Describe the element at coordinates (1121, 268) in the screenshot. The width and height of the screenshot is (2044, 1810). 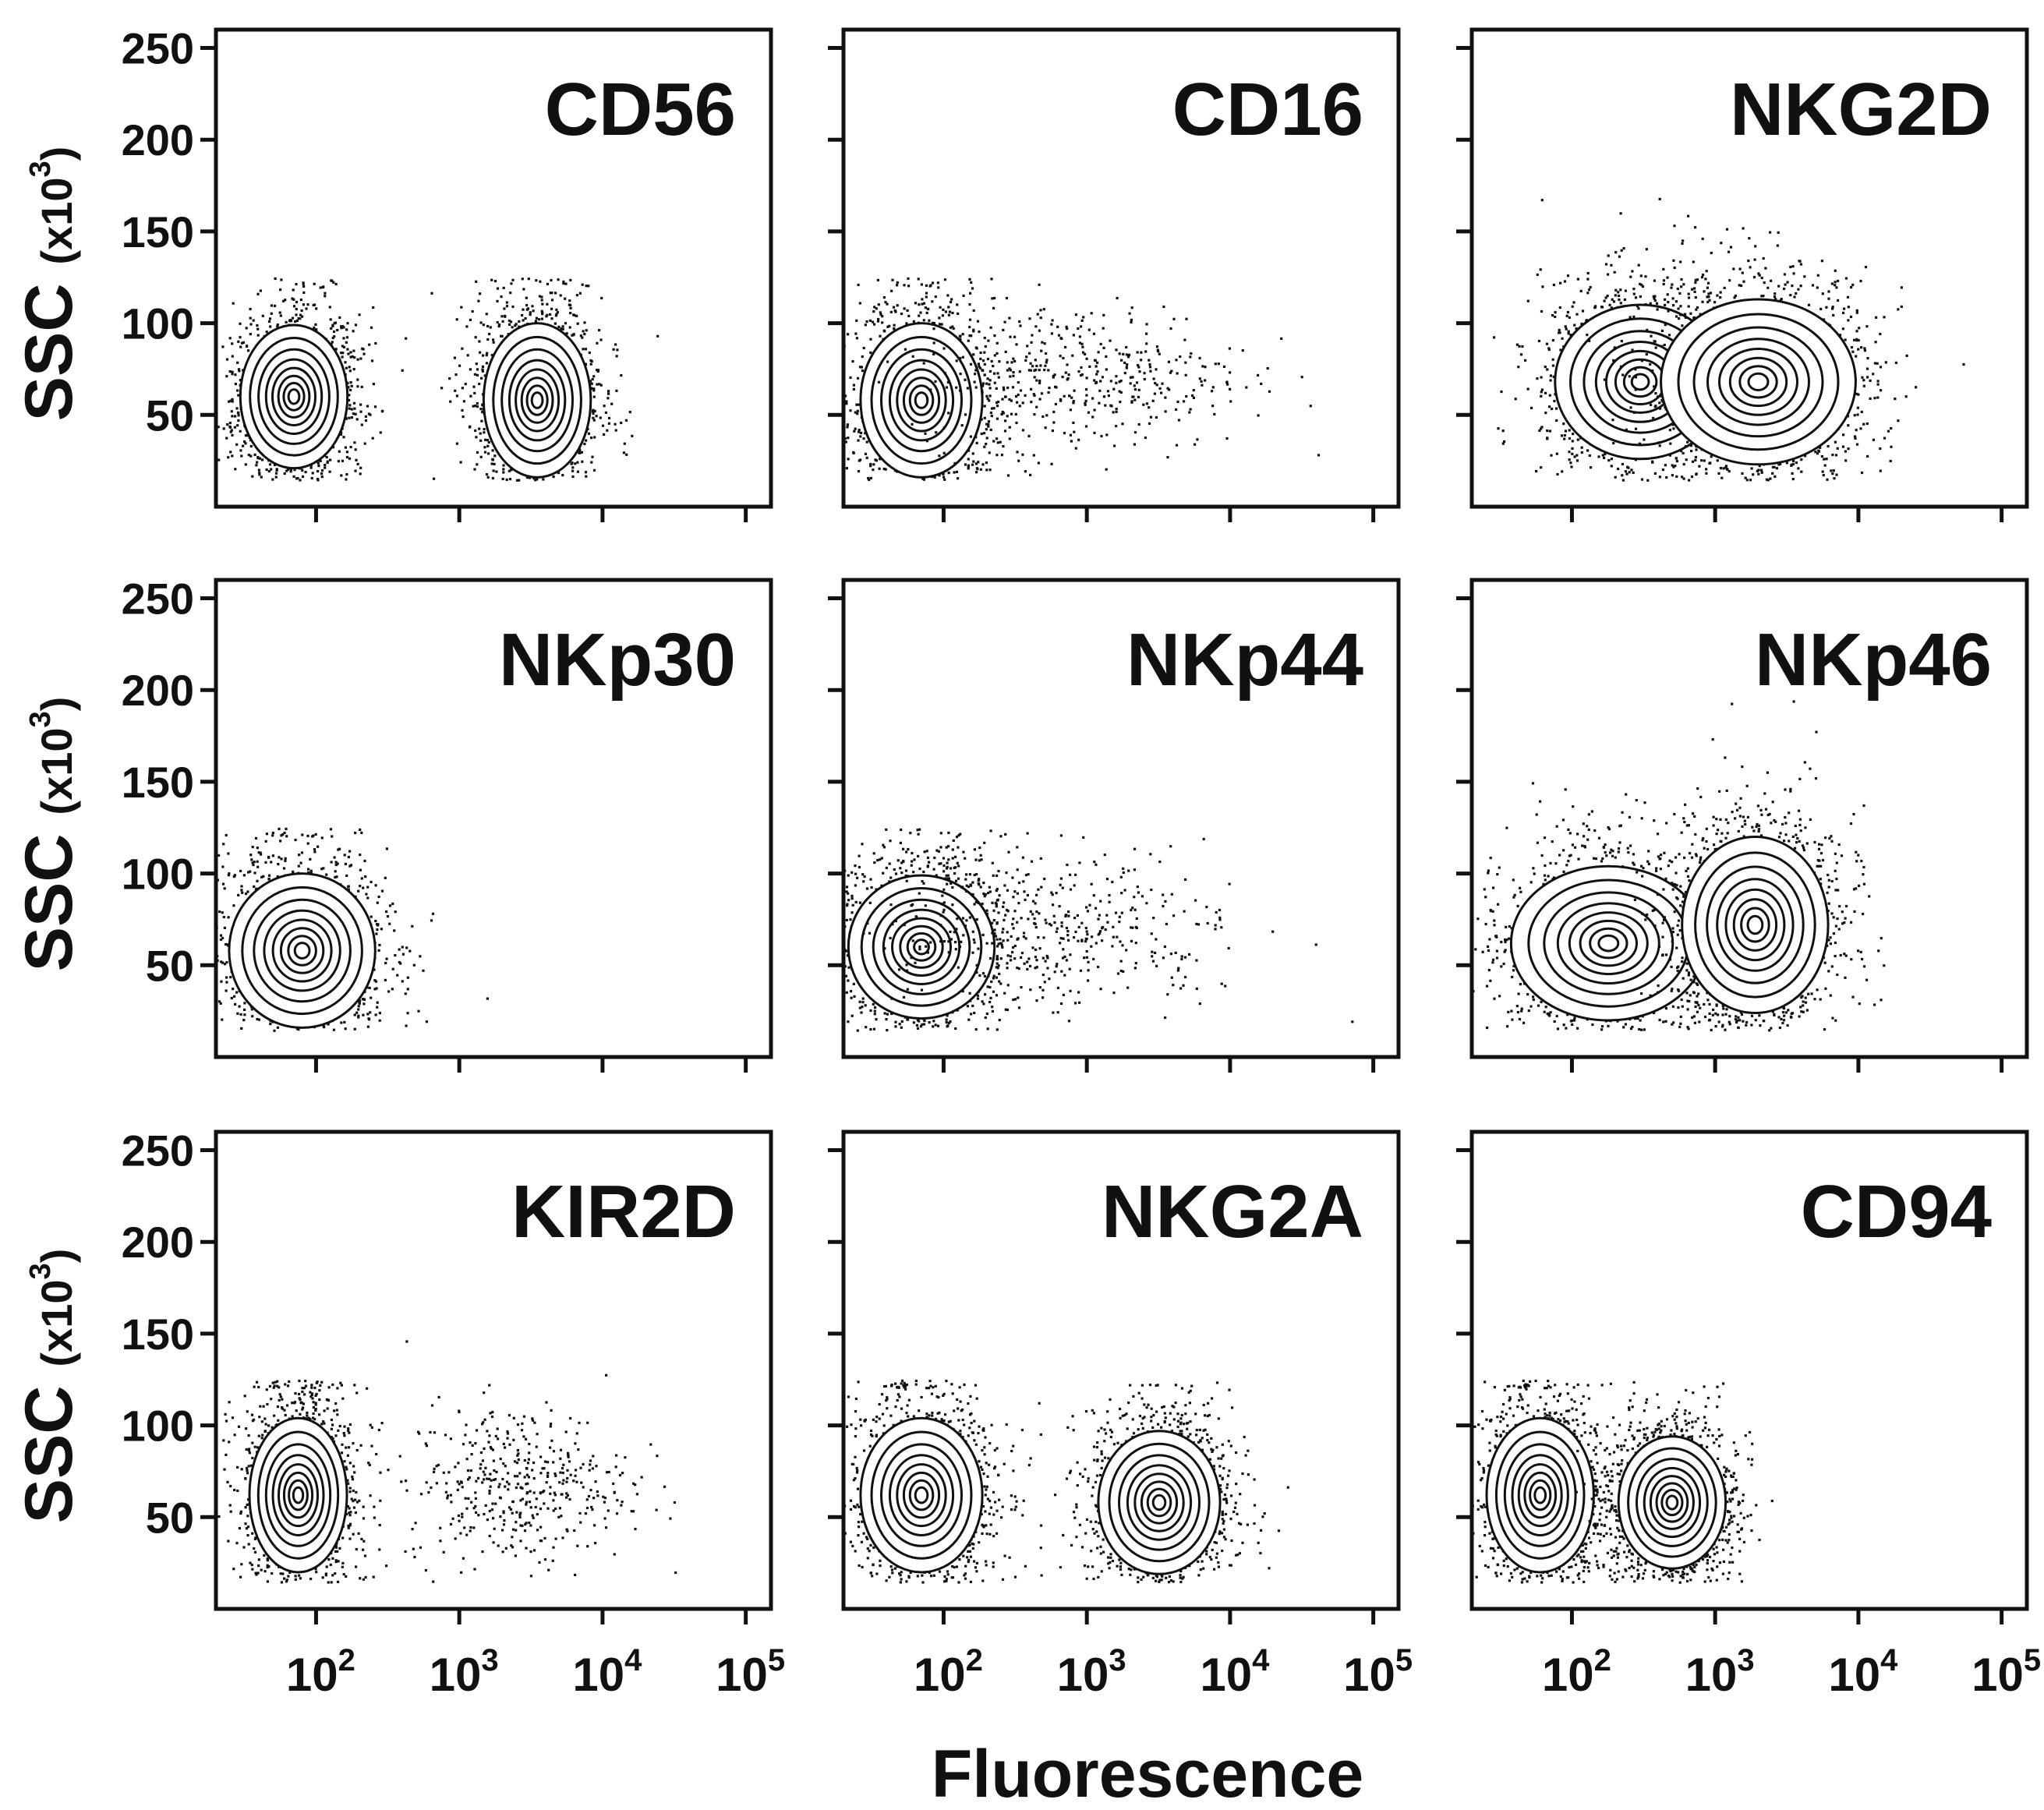
I see `panel-frame` at that location.